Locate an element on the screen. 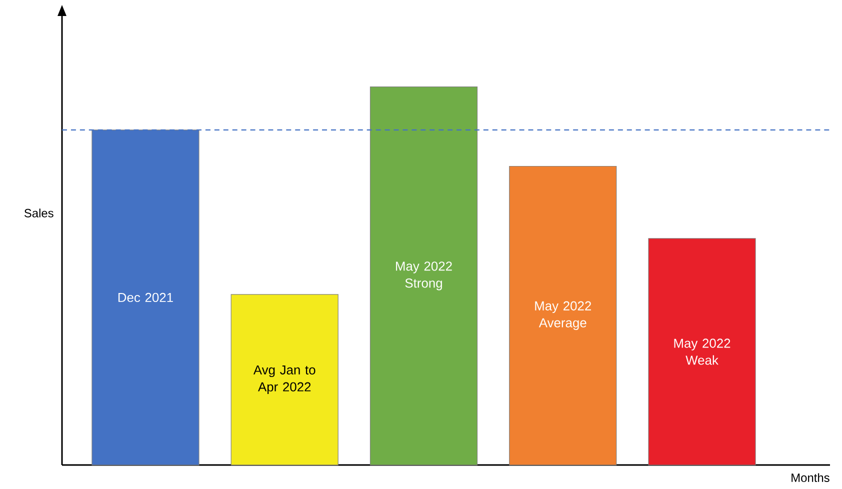 The image size is (842, 489). x-tick-label: May 2022 Weak is located at coordinates (702, 351).